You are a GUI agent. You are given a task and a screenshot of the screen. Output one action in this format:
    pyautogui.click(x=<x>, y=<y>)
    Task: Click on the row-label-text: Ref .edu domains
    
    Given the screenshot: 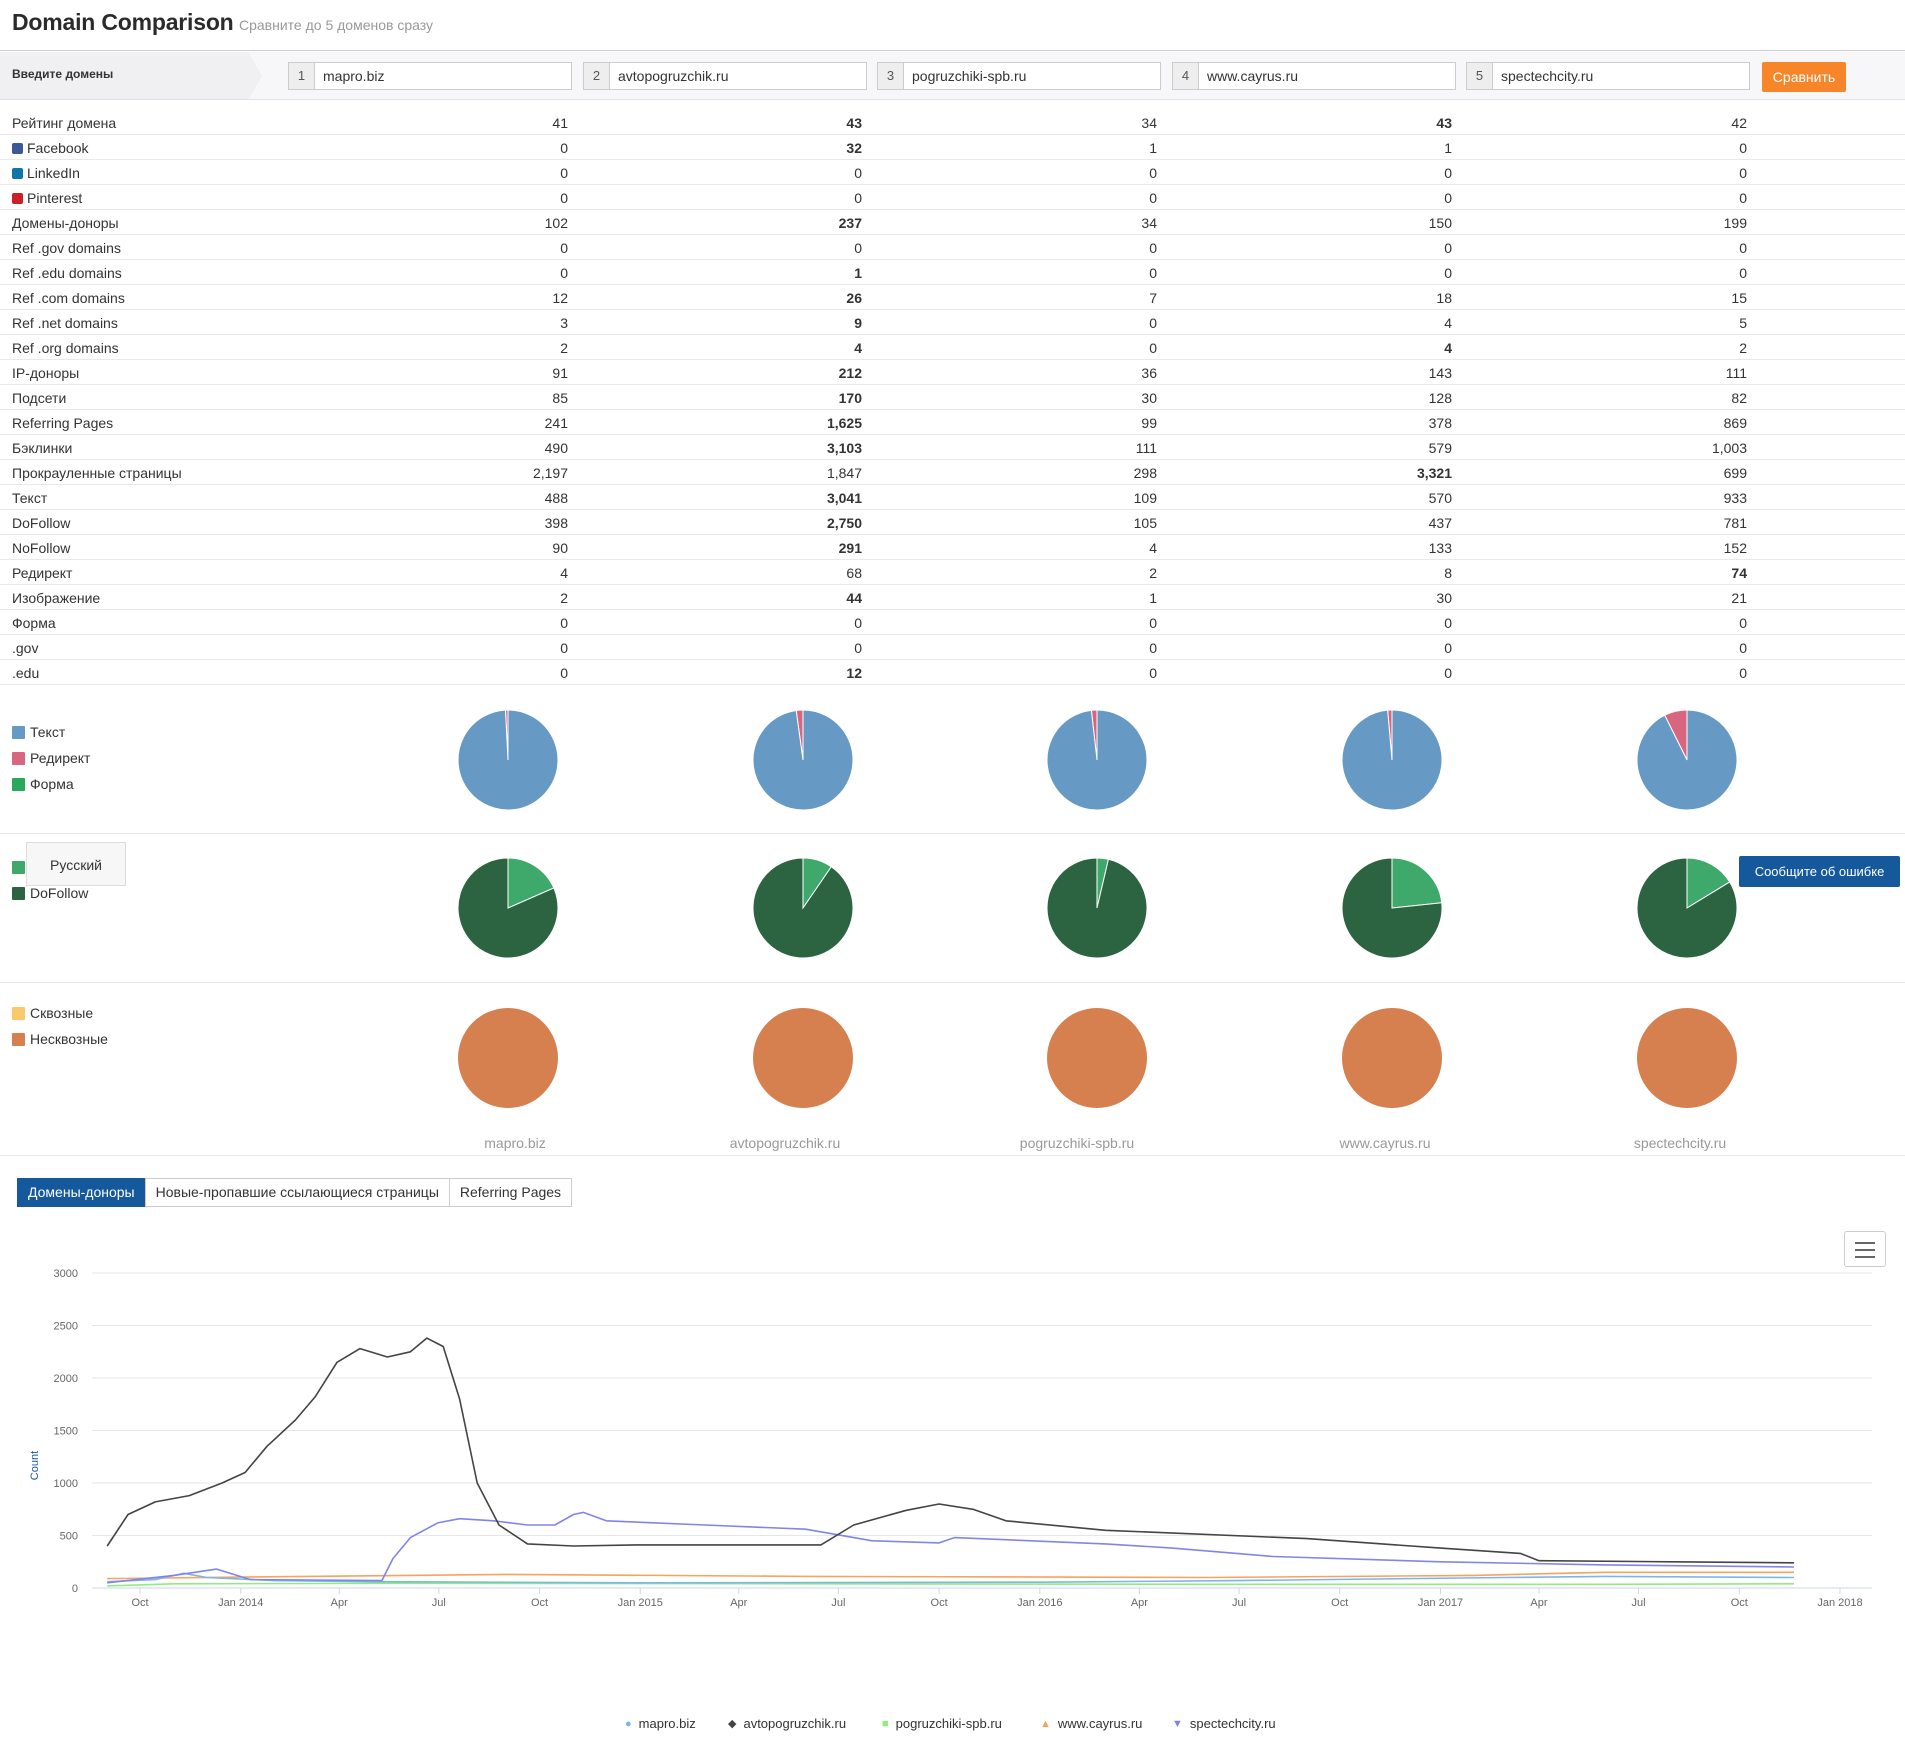 What is the action you would take?
    pyautogui.click(x=67, y=273)
    